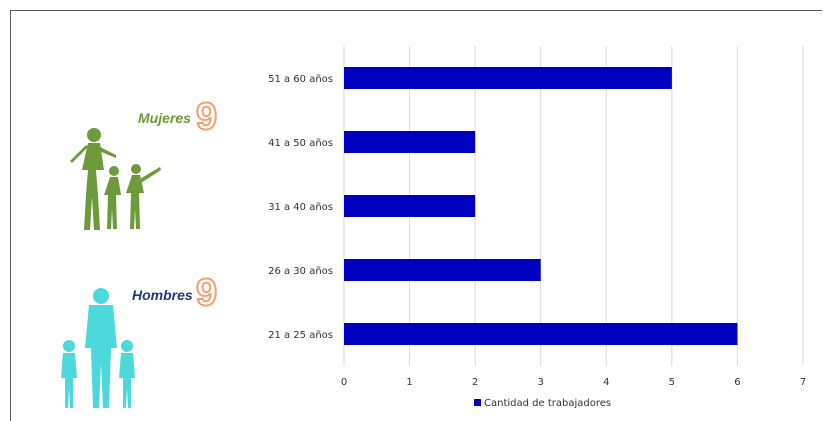 The height and width of the screenshot is (421, 823). What do you see at coordinates (115, 179) in the screenshot?
I see `women-figures-icon` at bounding box center [115, 179].